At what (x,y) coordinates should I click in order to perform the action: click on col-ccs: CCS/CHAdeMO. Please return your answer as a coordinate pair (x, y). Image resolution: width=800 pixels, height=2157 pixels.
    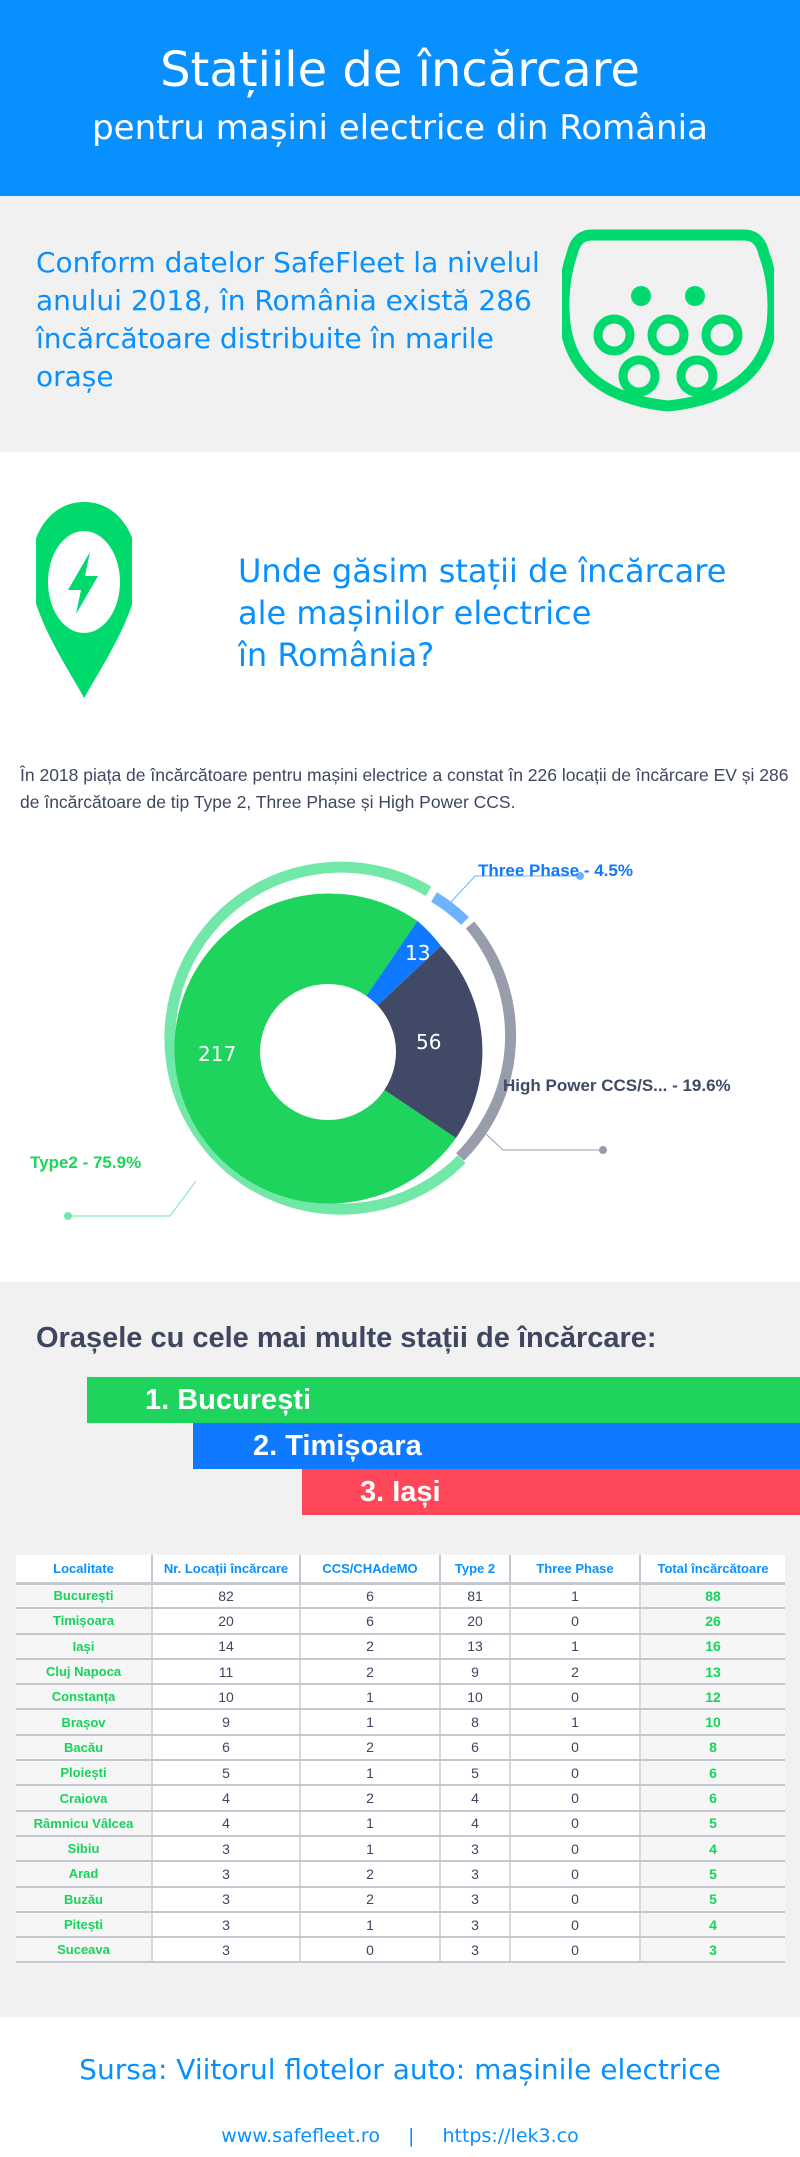
    Looking at the image, I should click on (369, 1570).